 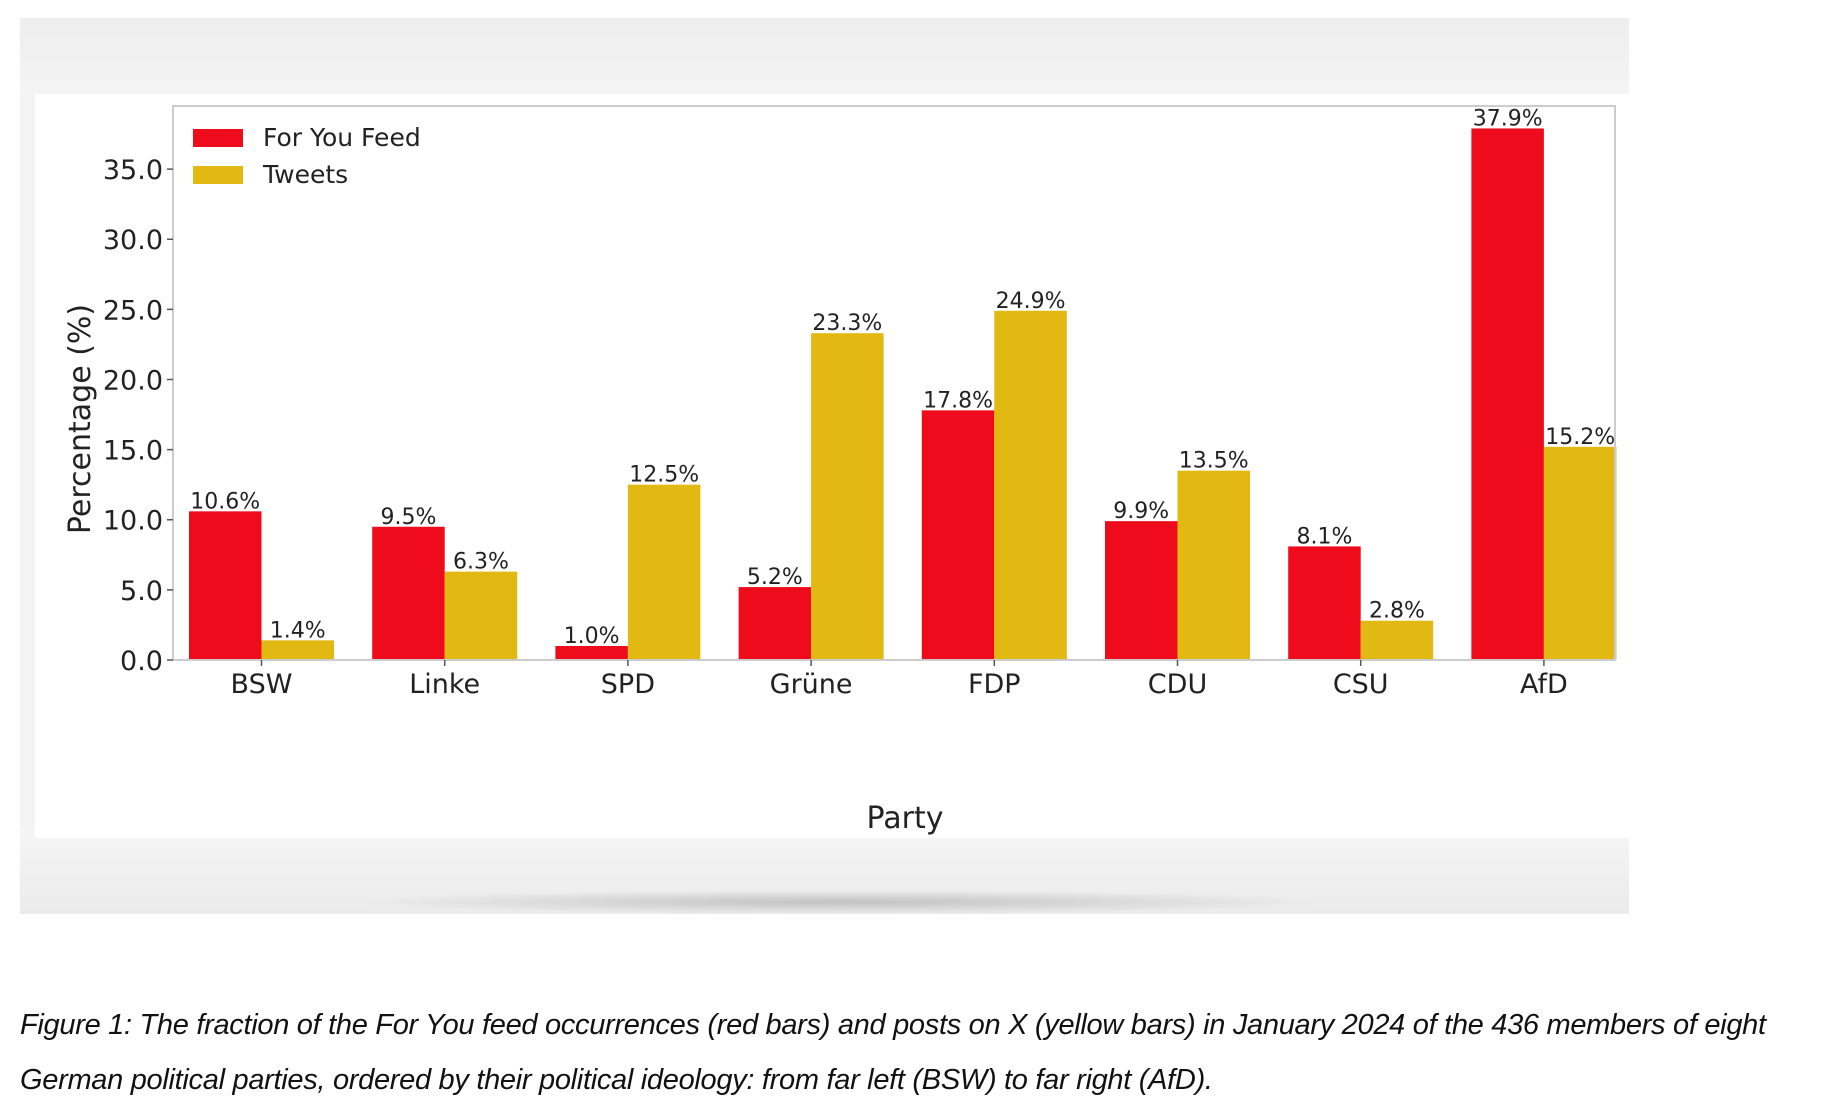 What do you see at coordinates (133, 380) in the screenshot?
I see `y-tick-label-20: 20.0` at bounding box center [133, 380].